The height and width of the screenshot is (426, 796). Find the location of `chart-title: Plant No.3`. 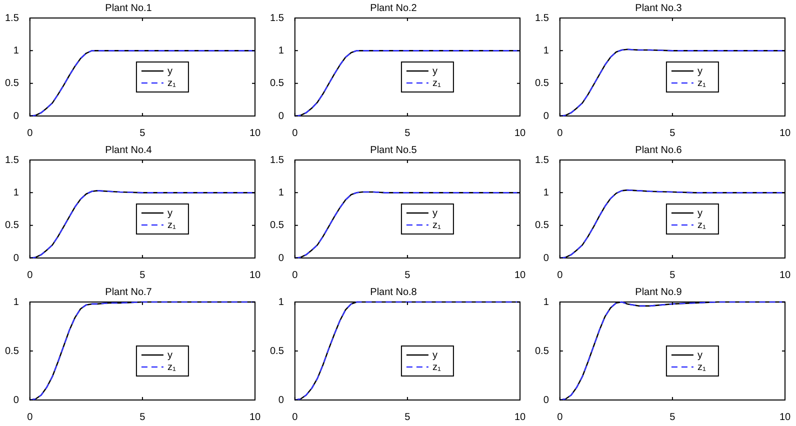

chart-title: Plant No.3 is located at coordinates (658, 8).